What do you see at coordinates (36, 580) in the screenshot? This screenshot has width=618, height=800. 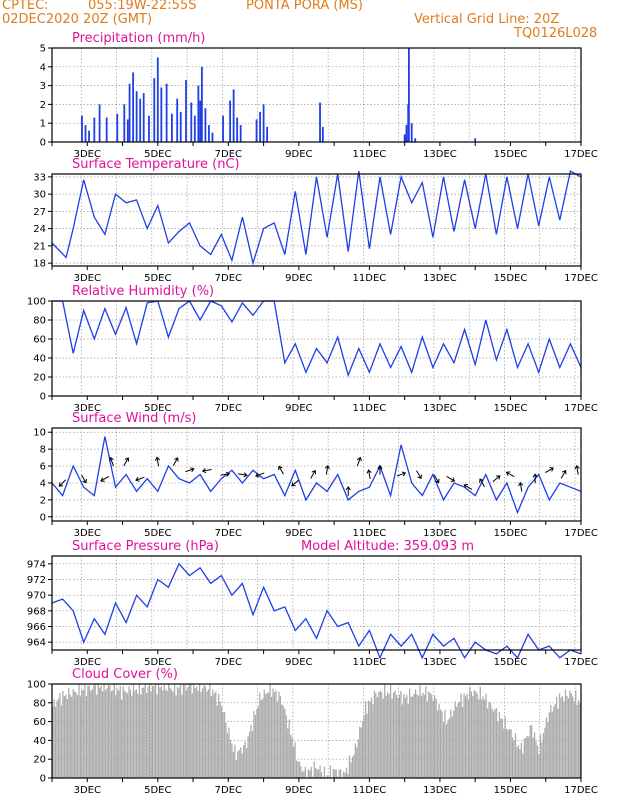 I see `pressure-ytick-label: 972` at bounding box center [36, 580].